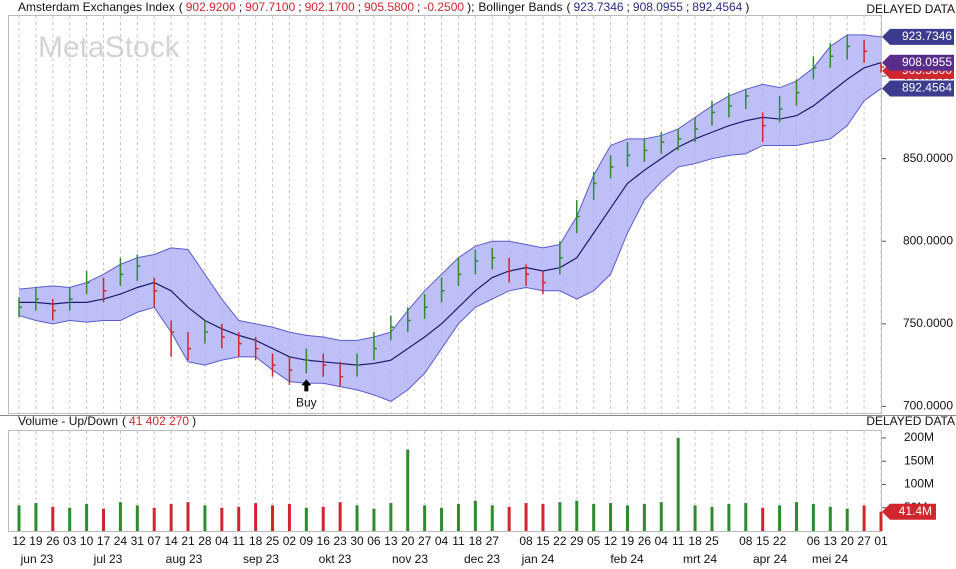  I want to click on month-label: jun 23, so click(37, 559).